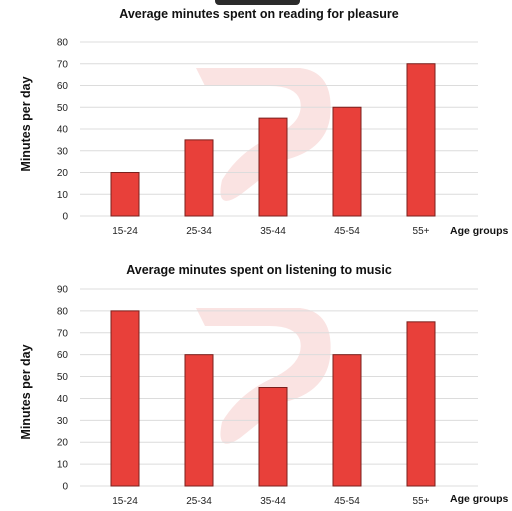 The width and height of the screenshot is (512, 511). Describe the element at coordinates (257, 2) in the screenshot. I see `window-top-tab` at that location.